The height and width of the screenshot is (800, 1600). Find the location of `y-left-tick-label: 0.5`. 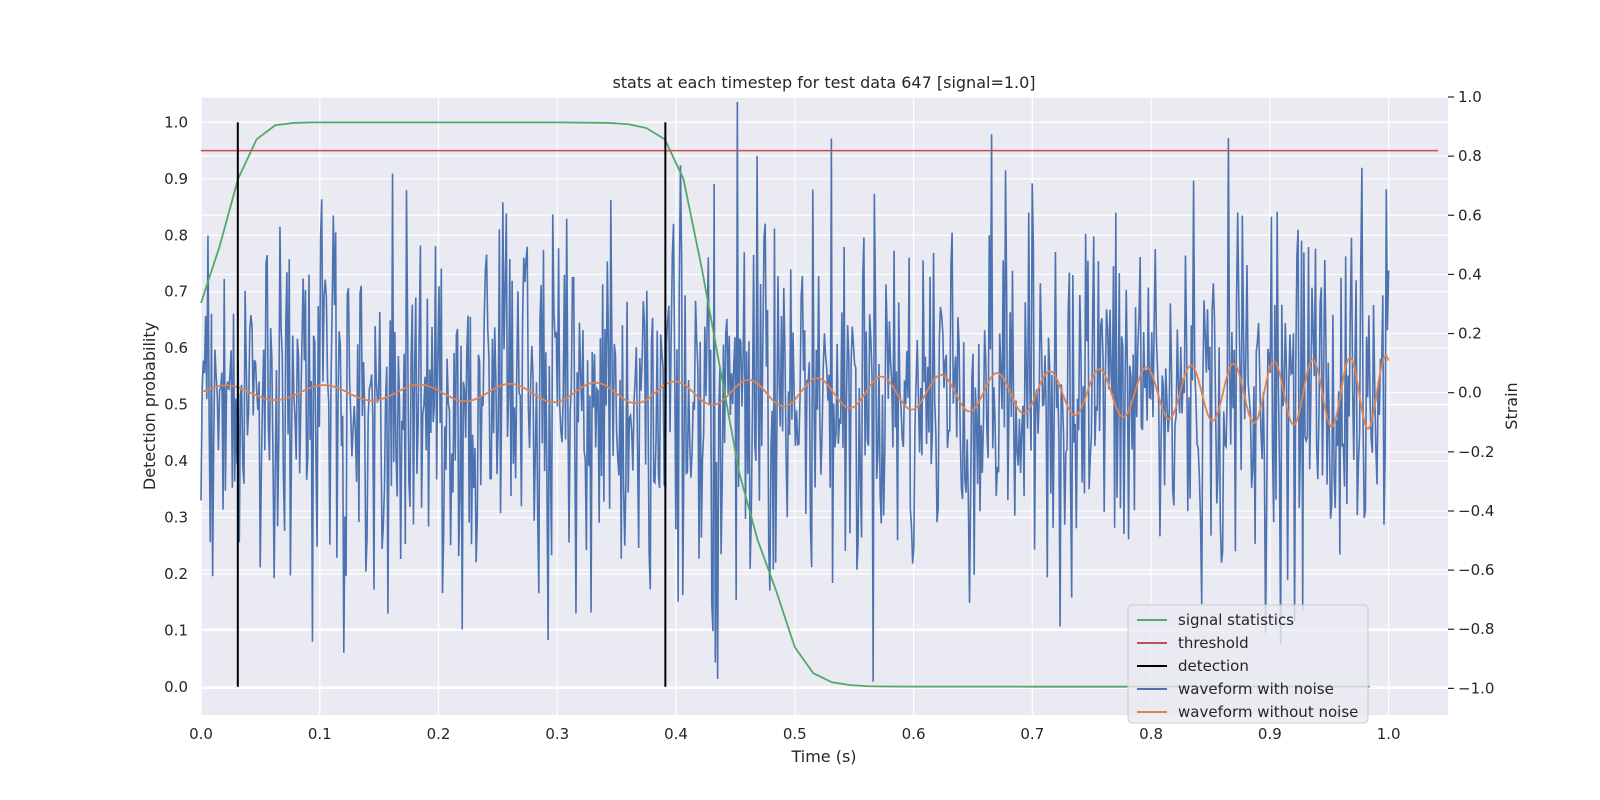

y-left-tick-label: 0.5 is located at coordinates (176, 405).